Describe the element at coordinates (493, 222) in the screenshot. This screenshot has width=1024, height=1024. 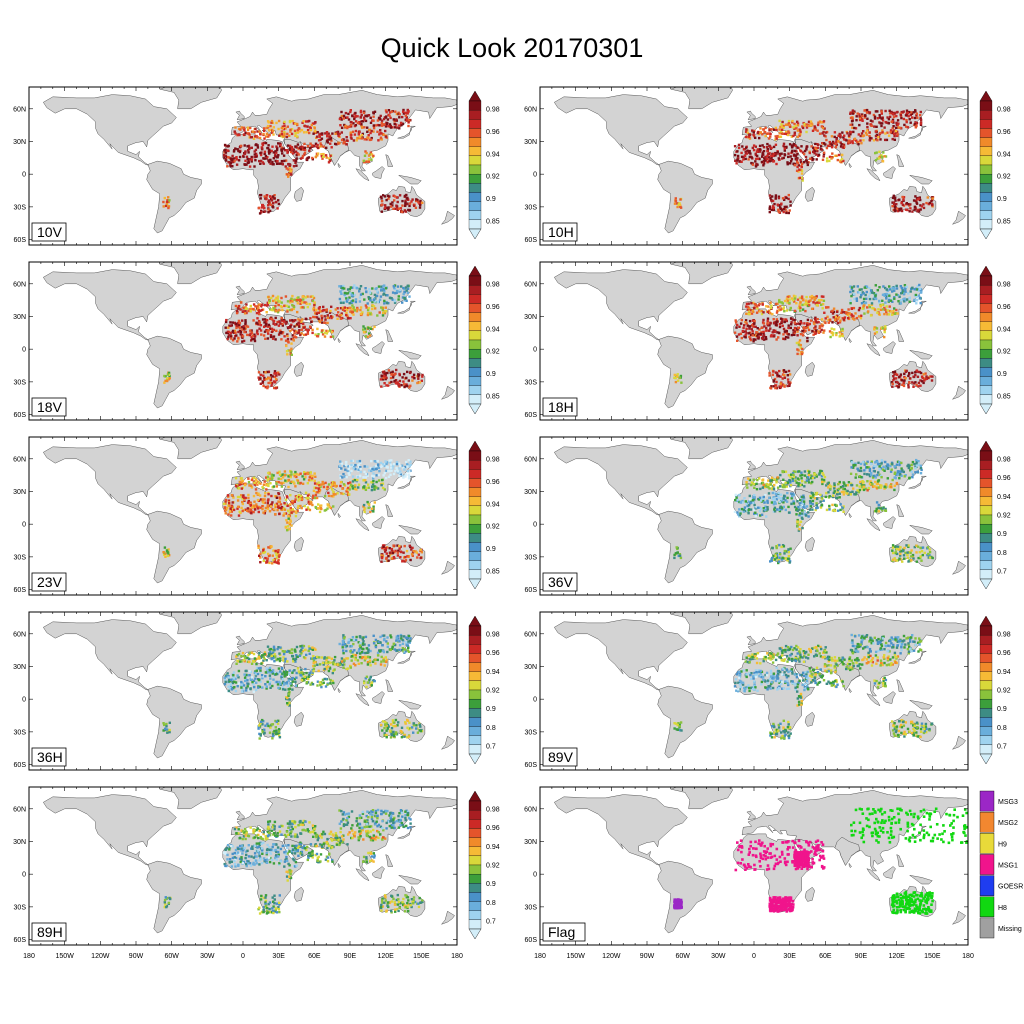
I see `colorbar-tick-label: 0.85` at that location.